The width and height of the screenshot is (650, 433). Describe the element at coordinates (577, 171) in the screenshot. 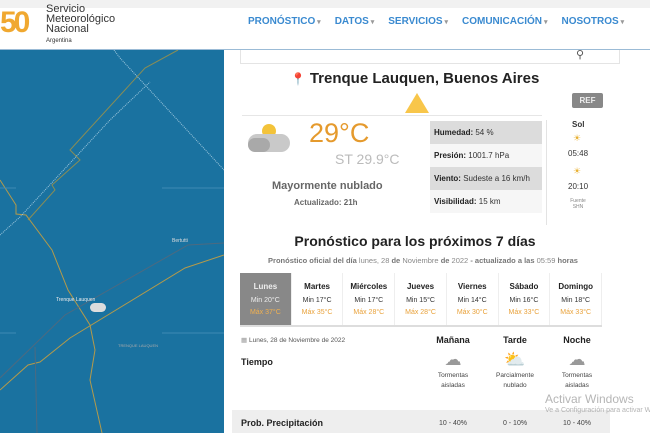

I see `sunset-icon: ☀` at that location.